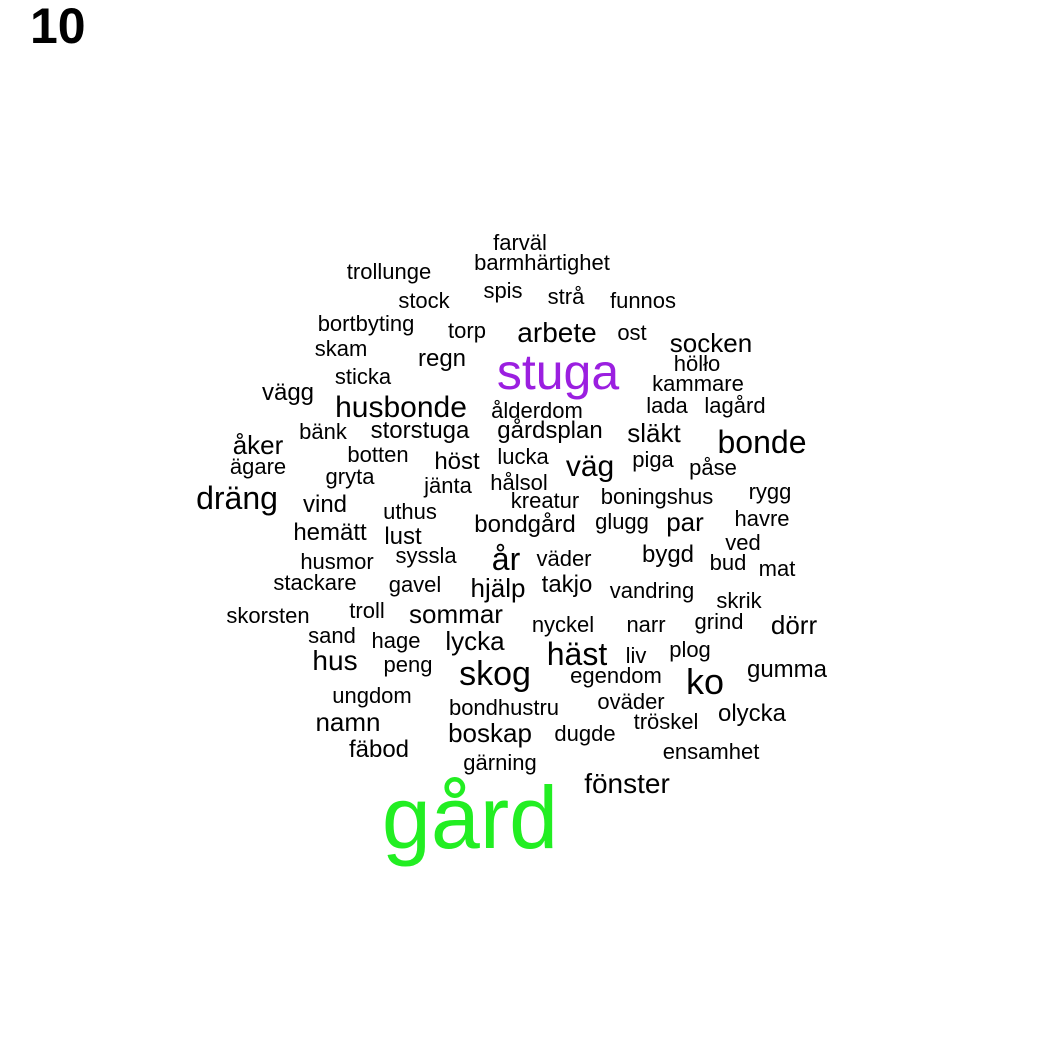 This screenshot has width=1050, height=1050. What do you see at coordinates (350, 476) in the screenshot?
I see `word-gryta: gryta` at bounding box center [350, 476].